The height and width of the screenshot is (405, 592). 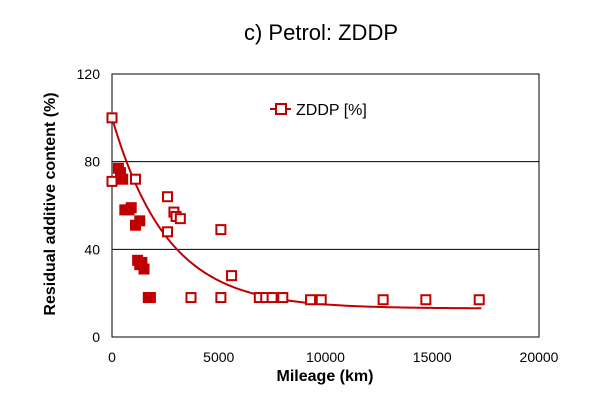 I want to click on y-tick-labels: 0 40 80 120, so click(x=89, y=205).